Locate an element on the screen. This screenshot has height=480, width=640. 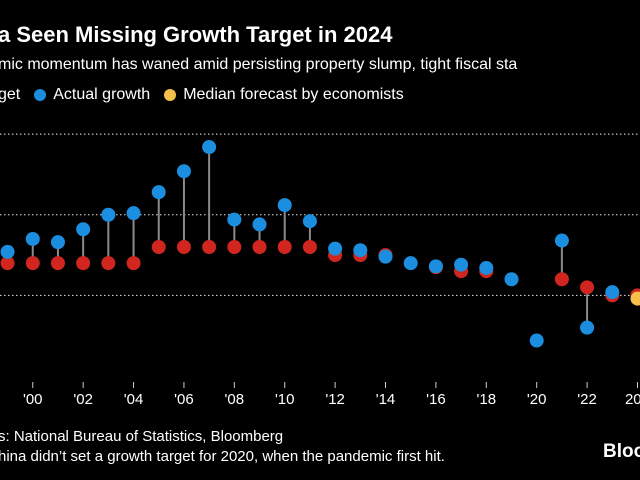
brand-logo: Bloom is located at coordinates (621, 451).